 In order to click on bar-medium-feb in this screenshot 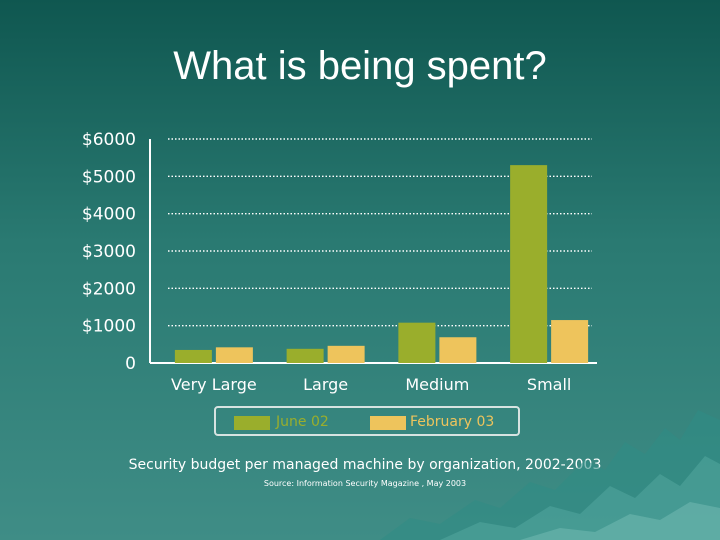, I will do `click(458, 350)`.